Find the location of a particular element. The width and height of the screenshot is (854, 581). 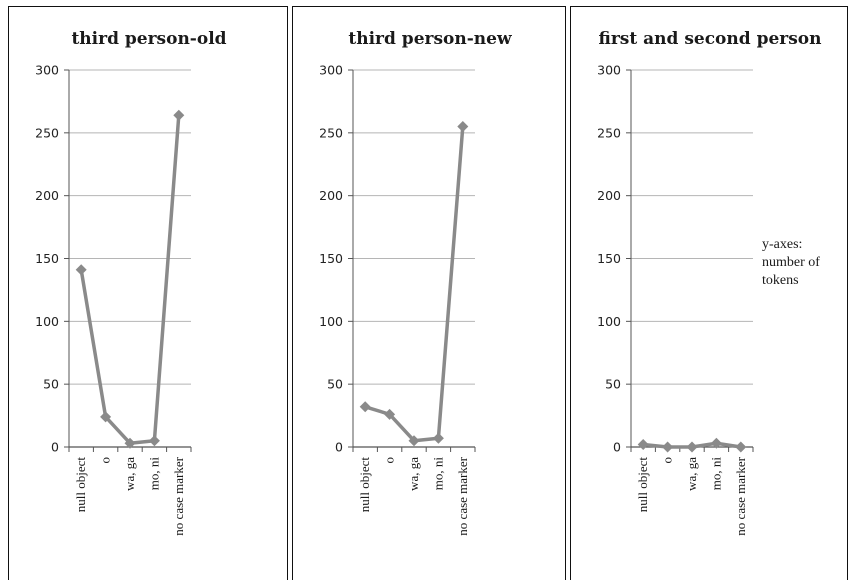

chart-title: third person-new is located at coordinates (430, 39).